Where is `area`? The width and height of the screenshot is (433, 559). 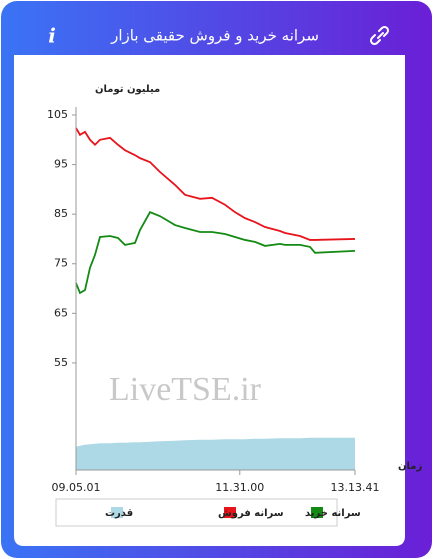 area is located at coordinates (215, 453).